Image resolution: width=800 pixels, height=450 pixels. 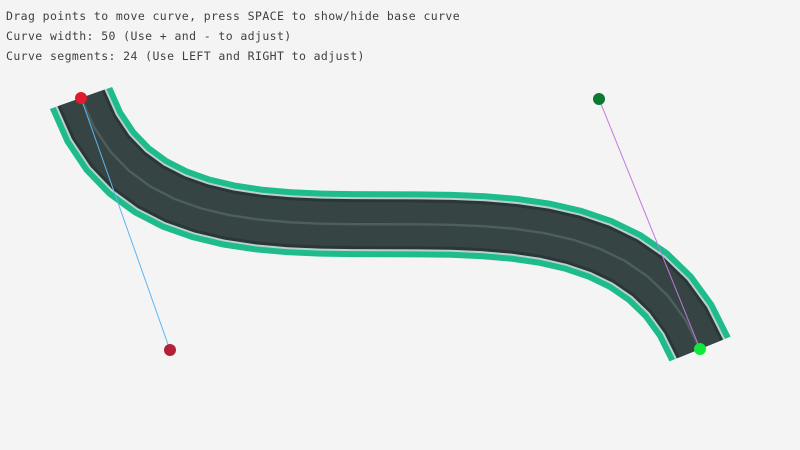 What do you see at coordinates (599, 99) in the screenshot?
I see `end-control-point` at bounding box center [599, 99].